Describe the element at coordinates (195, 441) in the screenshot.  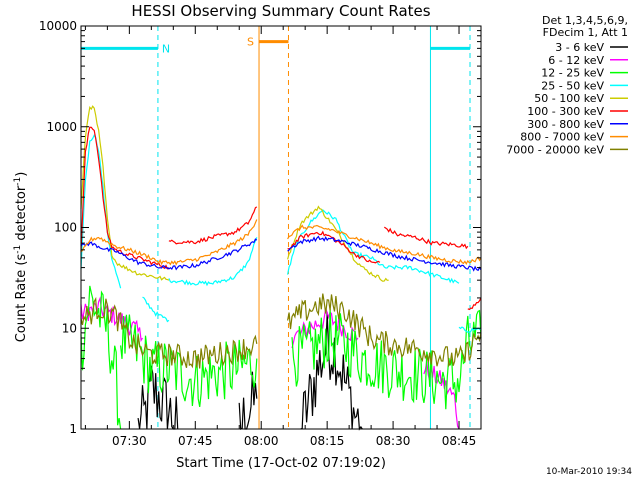
I see `x-tick-label: 07:45` at that location.